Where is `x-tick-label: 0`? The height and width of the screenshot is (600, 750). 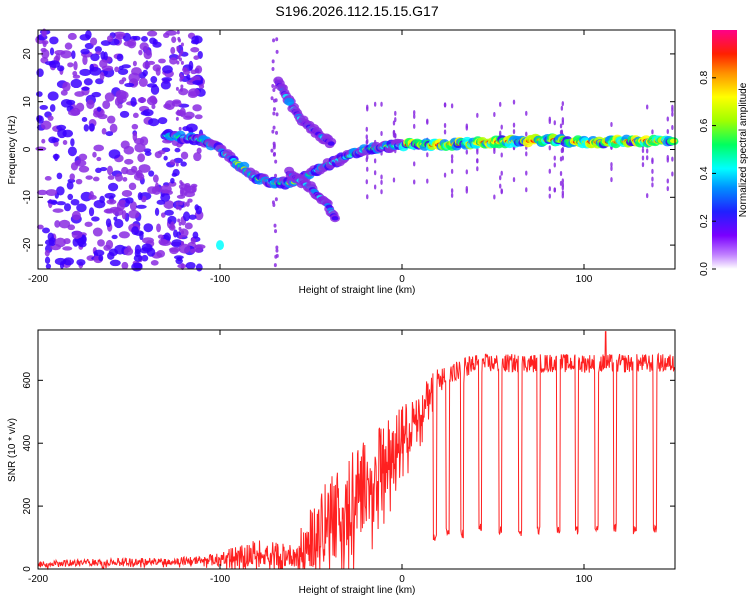 x-tick-label: 0 is located at coordinates (402, 279).